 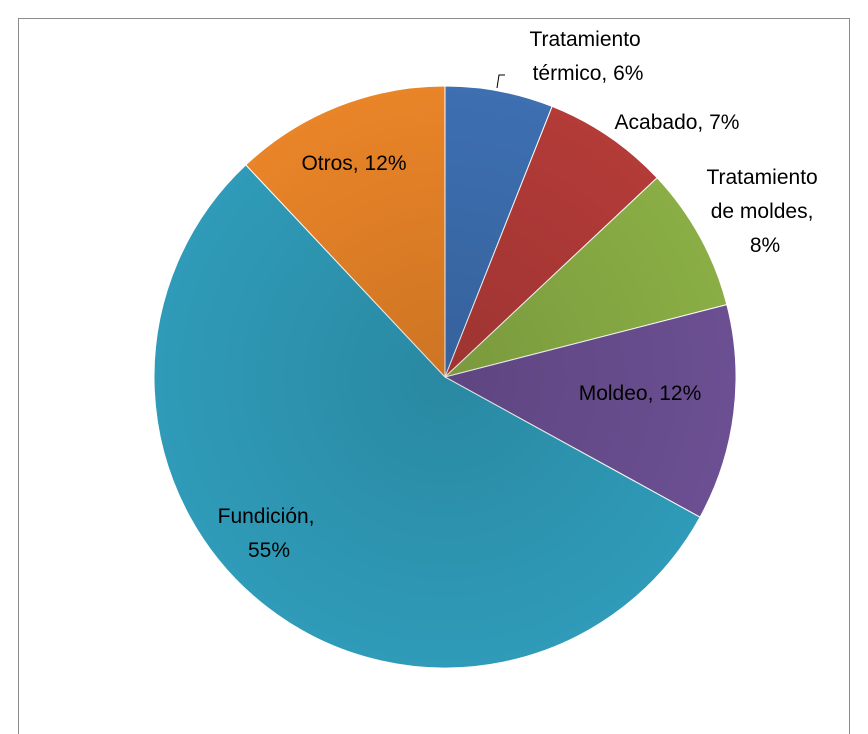 What do you see at coordinates (640, 393) in the screenshot?
I see `data-label: Moldeo, 12%` at bounding box center [640, 393].